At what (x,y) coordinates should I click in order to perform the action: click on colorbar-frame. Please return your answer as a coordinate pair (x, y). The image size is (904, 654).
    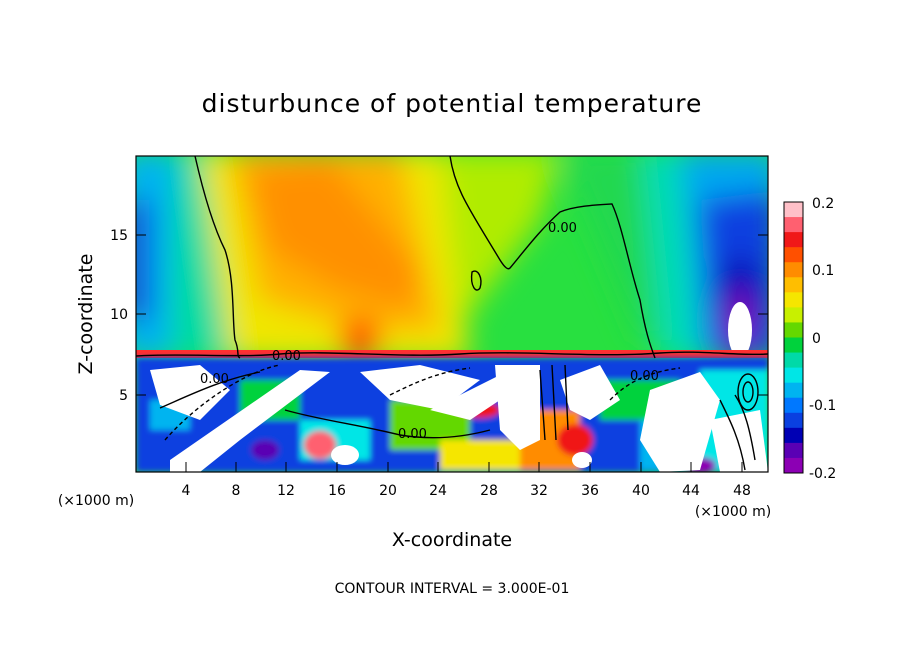
    Looking at the image, I should click on (793, 337).